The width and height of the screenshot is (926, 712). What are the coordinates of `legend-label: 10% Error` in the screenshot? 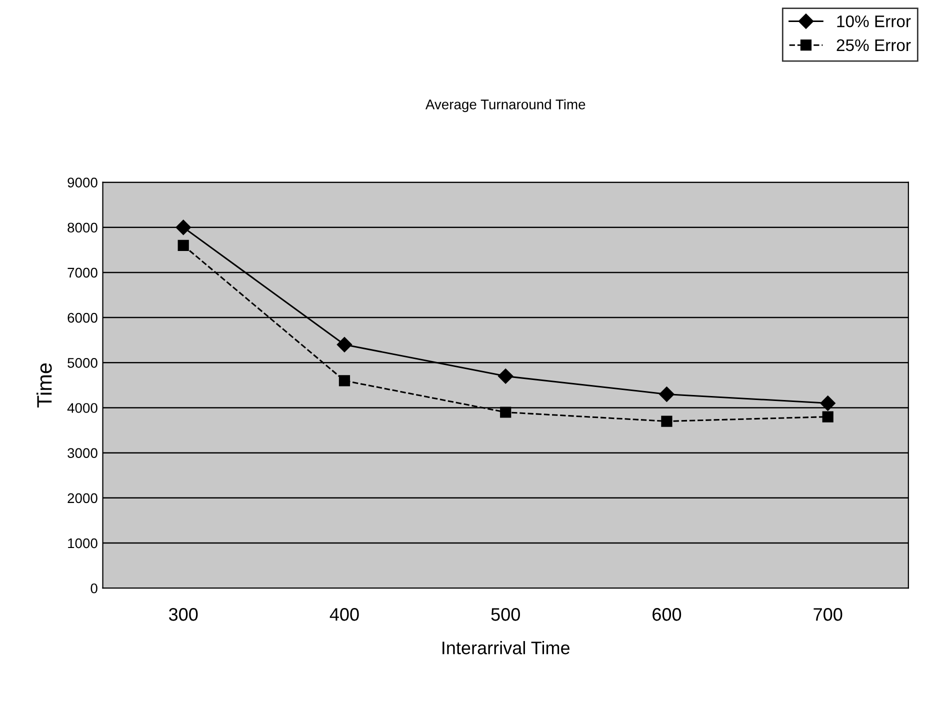 It's located at (874, 21).